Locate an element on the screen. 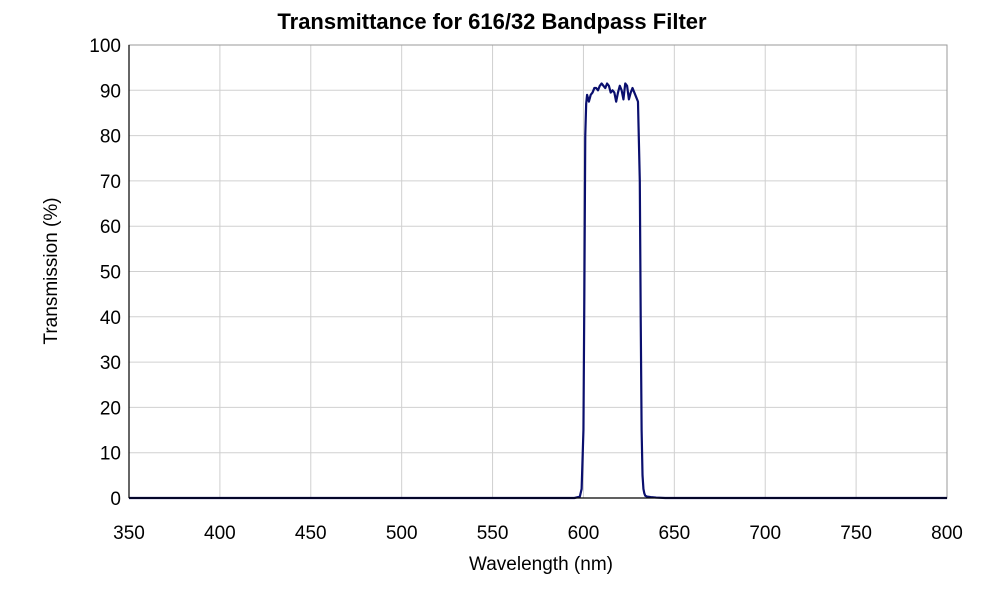 This screenshot has width=999, height=607. y-tick-label: 100 is located at coordinates (105, 46).